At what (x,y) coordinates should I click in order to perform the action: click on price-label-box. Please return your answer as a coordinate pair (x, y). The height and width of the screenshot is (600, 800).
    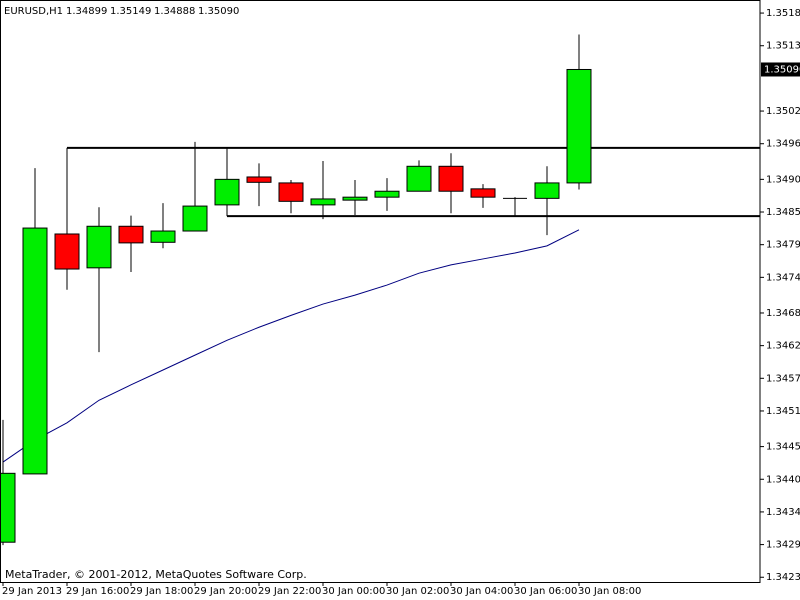
    Looking at the image, I should click on (780, 69).